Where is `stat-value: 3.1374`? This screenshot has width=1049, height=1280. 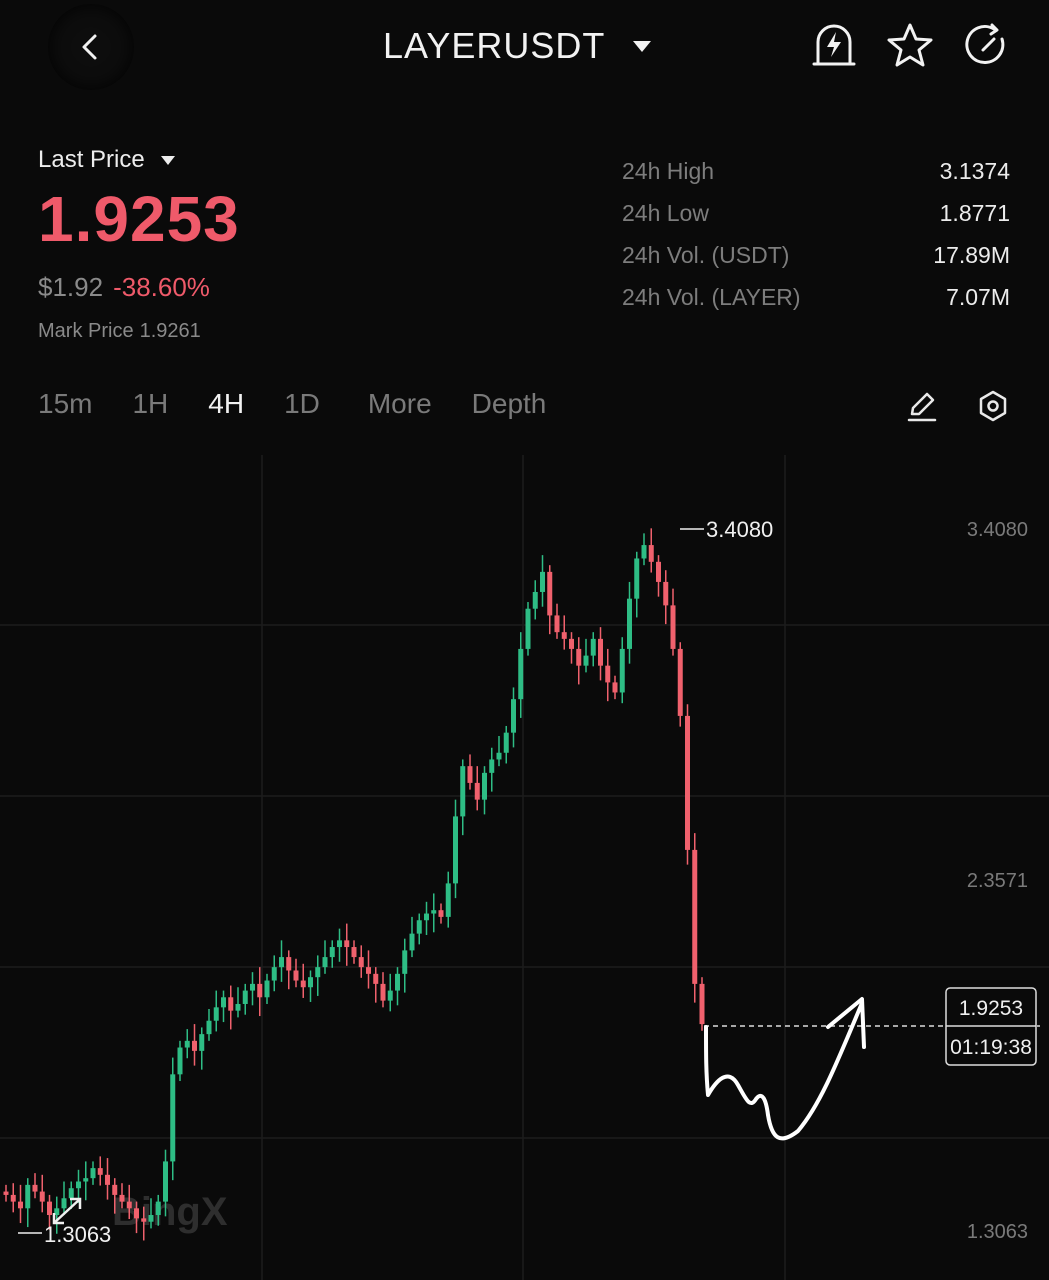
stat-value: 3.1374 is located at coordinates (974, 170).